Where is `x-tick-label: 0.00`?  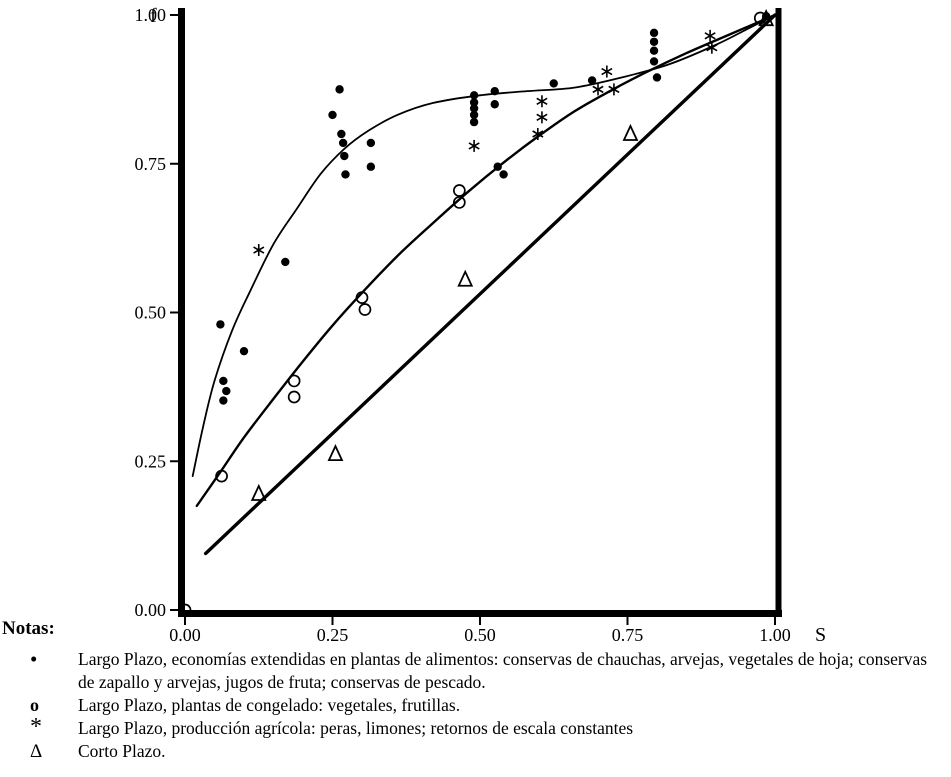 x-tick-label: 0.00 is located at coordinates (185, 635).